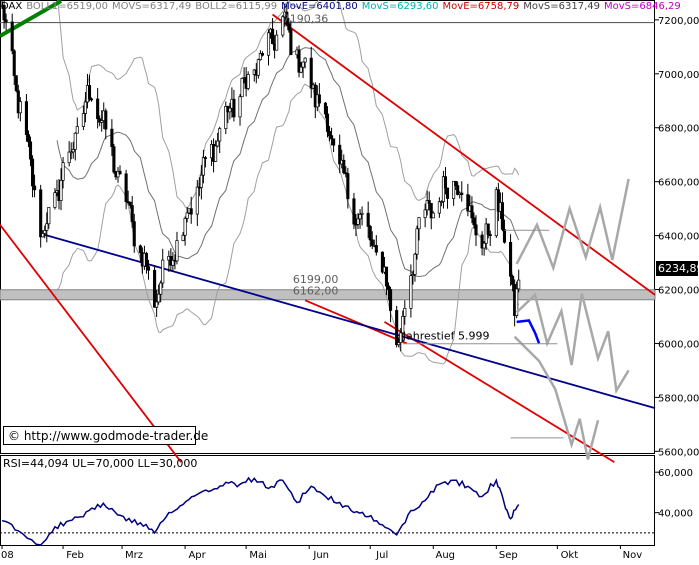  Describe the element at coordinates (678, 75) in the screenshot. I see `y-tick-label: 7000,00` at that location.